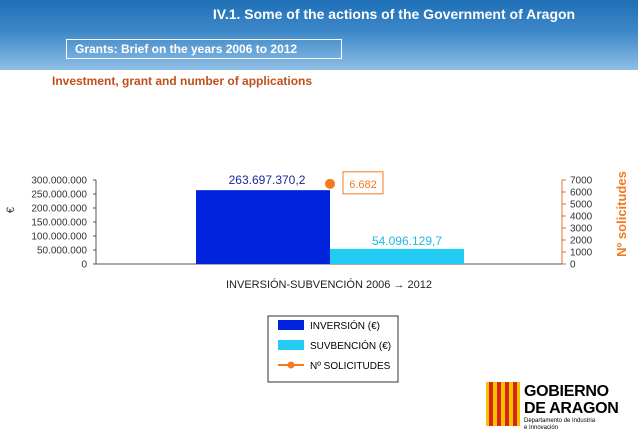 This screenshot has height=442, width=638. I want to click on page-subtitle: Grants: Brief on the years 2006 to 2012, so click(204, 49).